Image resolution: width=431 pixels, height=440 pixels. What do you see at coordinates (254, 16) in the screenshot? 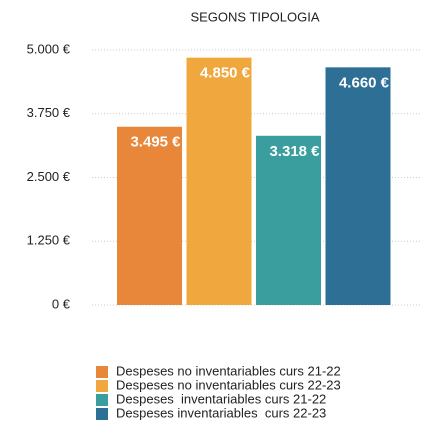
I see `chart-title: SEGONS TIPOLOGIA` at bounding box center [254, 16].